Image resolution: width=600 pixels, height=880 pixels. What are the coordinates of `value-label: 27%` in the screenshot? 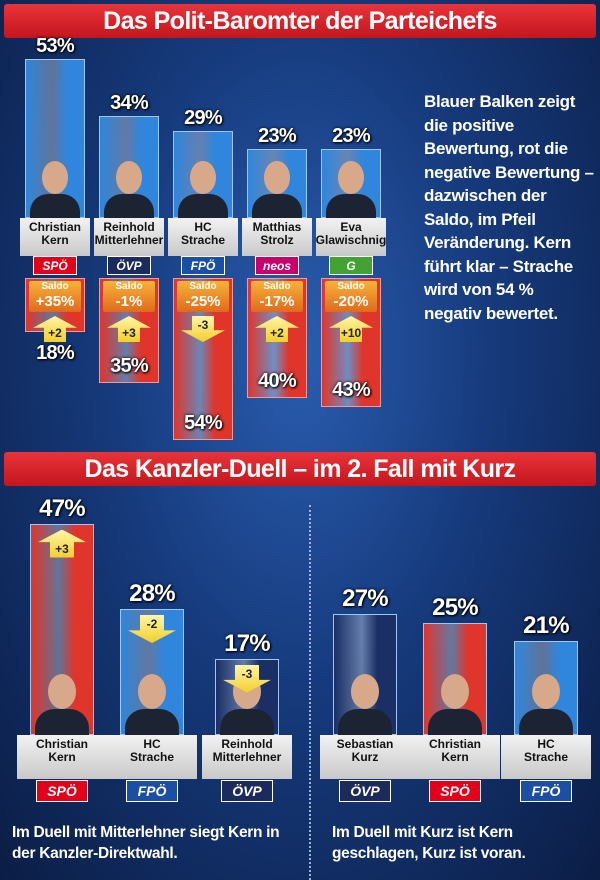 It's located at (365, 598).